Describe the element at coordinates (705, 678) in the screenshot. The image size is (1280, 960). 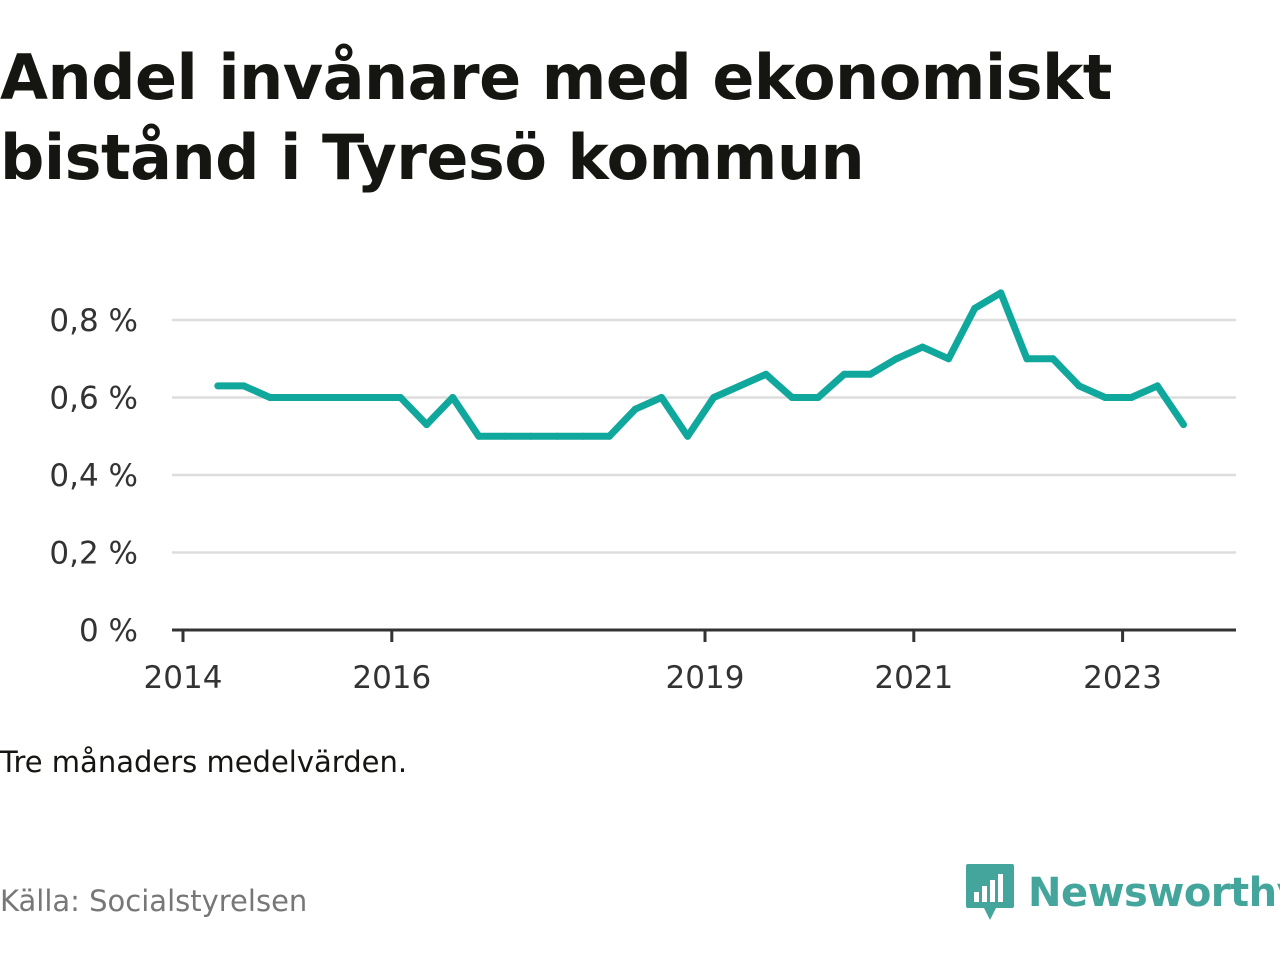
I see `x-tick-label: 2019` at that location.